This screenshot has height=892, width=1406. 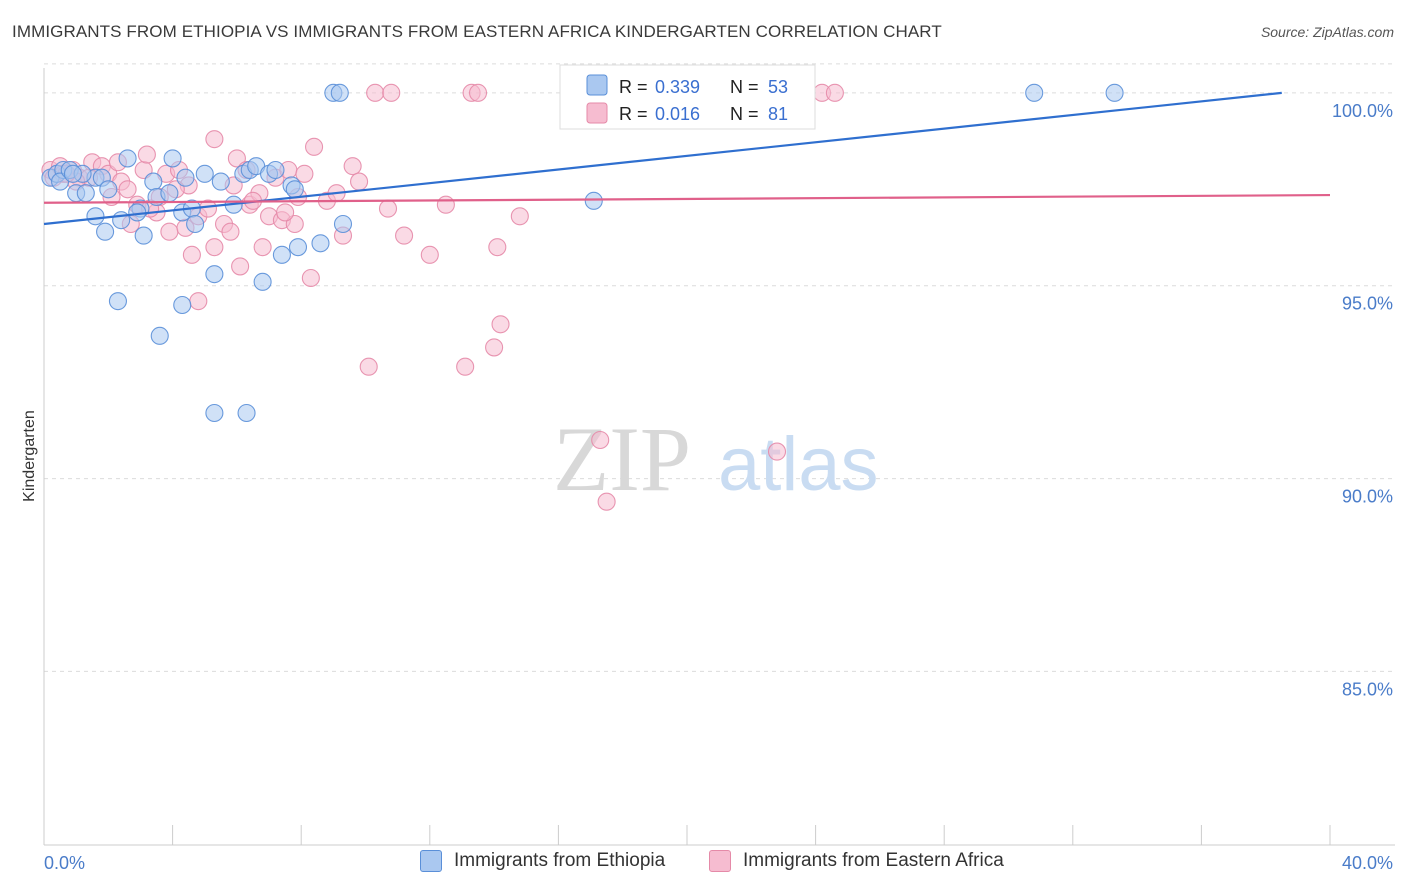 I want to click on watermark-atlas: atlas, so click(x=798, y=464).